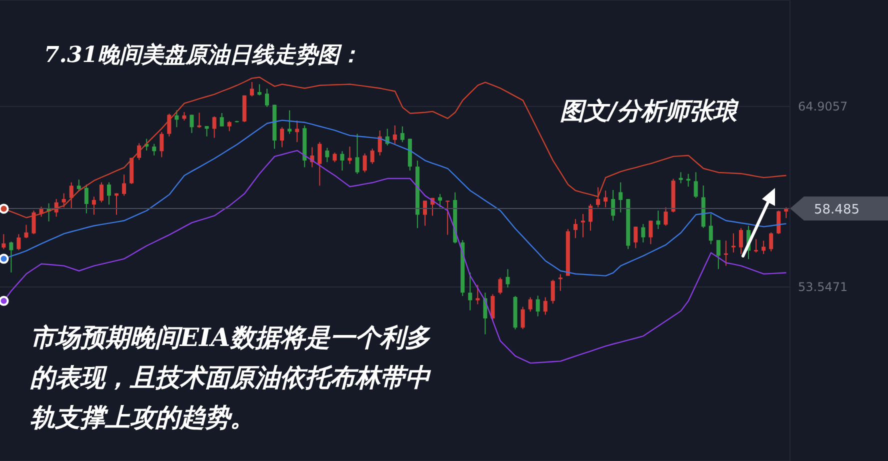 This screenshot has height=461, width=888. Describe the element at coordinates (648, 111) in the screenshot. I see `annotation: 图文/分析师张琅` at that location.